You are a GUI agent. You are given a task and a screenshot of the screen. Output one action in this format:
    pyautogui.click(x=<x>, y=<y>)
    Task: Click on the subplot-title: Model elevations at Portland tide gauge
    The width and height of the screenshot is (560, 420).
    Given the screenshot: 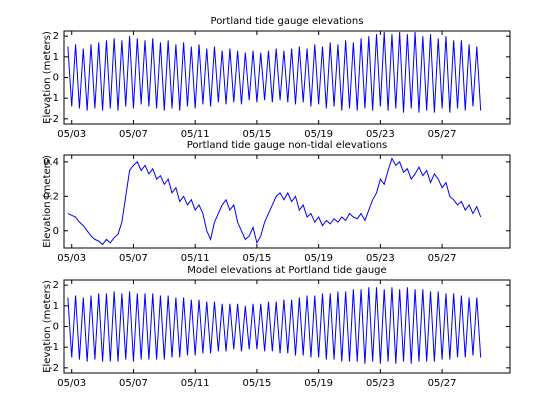 What is the action you would take?
    pyautogui.click(x=286, y=270)
    